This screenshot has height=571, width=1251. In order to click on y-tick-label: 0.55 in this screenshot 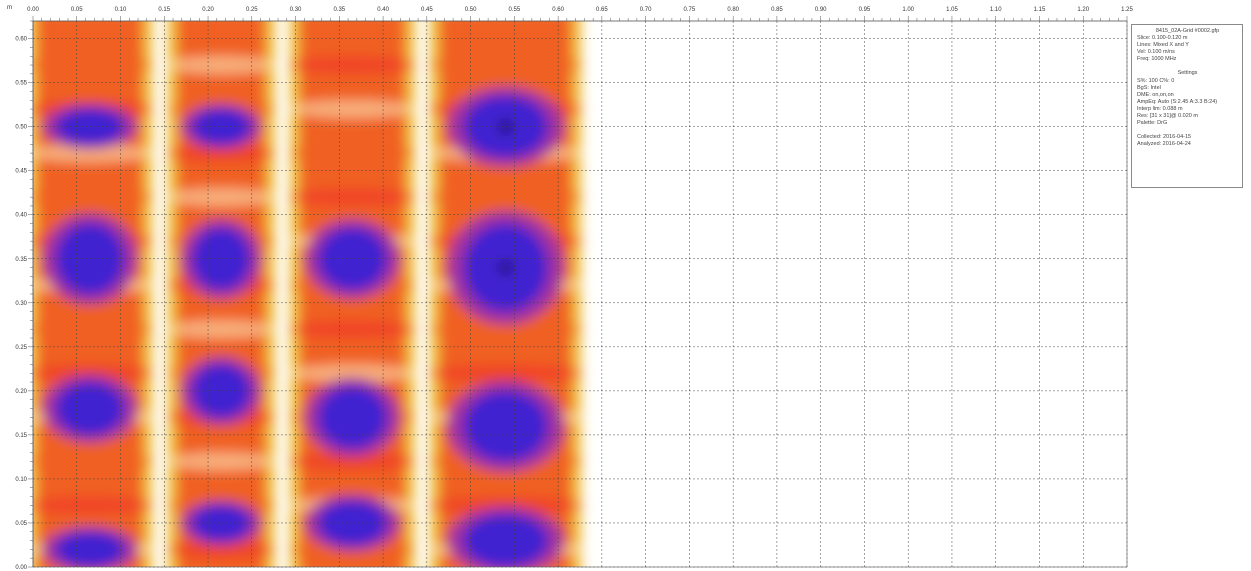, I will do `click(21, 84)`.